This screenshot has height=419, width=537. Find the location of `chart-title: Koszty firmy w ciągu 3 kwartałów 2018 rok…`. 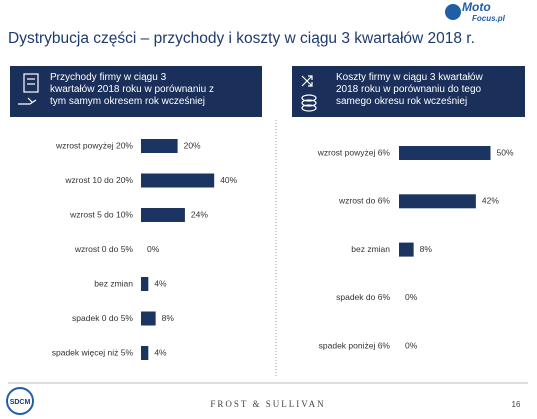

chart-title: Koszty firmy w ciągu 3 kwartałów 2018 rok… is located at coordinates (409, 89).